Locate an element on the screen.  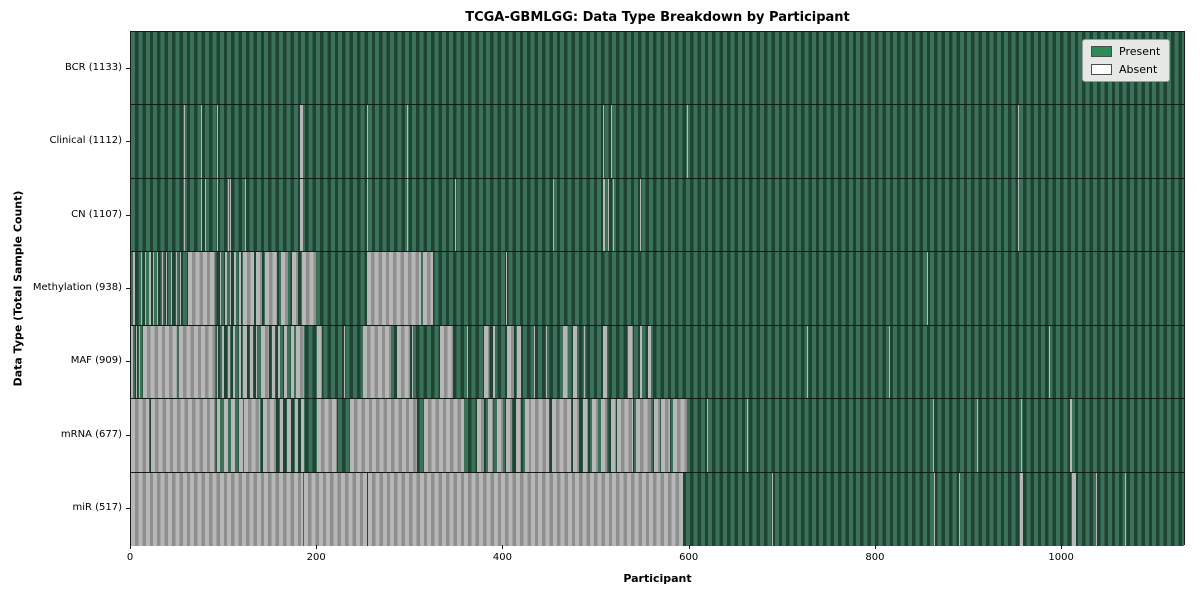
y-tick-label-CN: CN (1107) is located at coordinates (96, 214).